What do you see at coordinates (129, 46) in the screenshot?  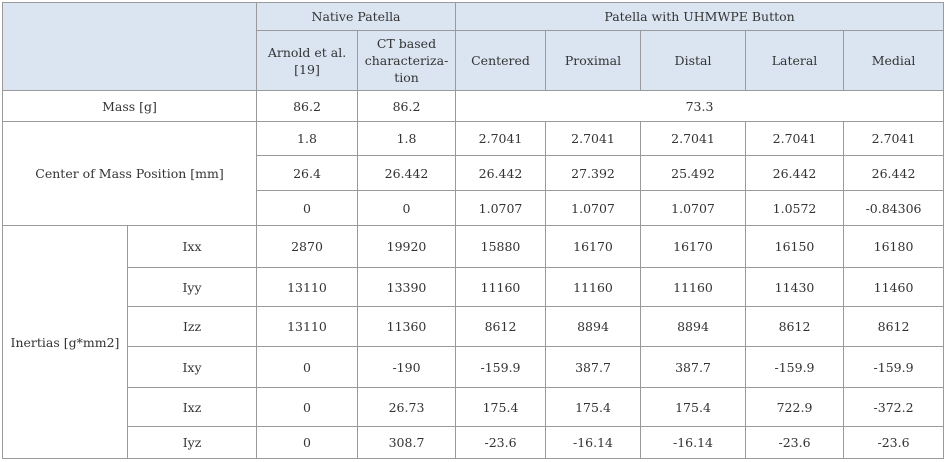 I see `corner-cell` at bounding box center [129, 46].